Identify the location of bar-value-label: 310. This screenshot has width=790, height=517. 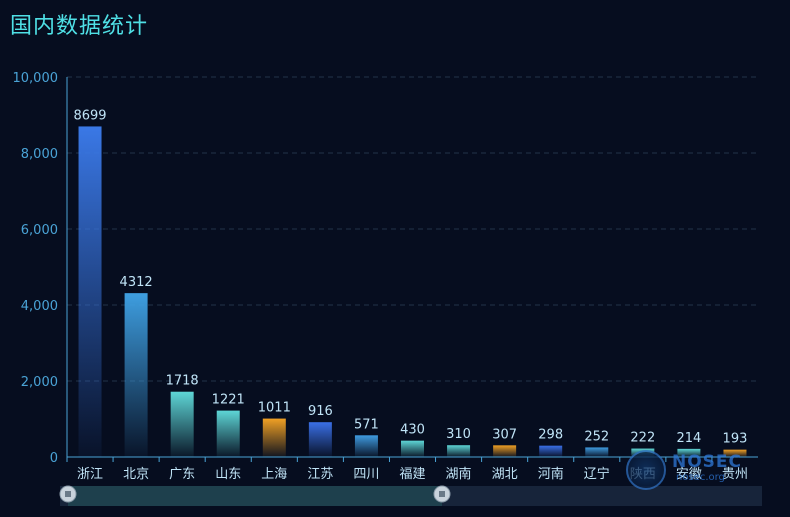
(458, 434).